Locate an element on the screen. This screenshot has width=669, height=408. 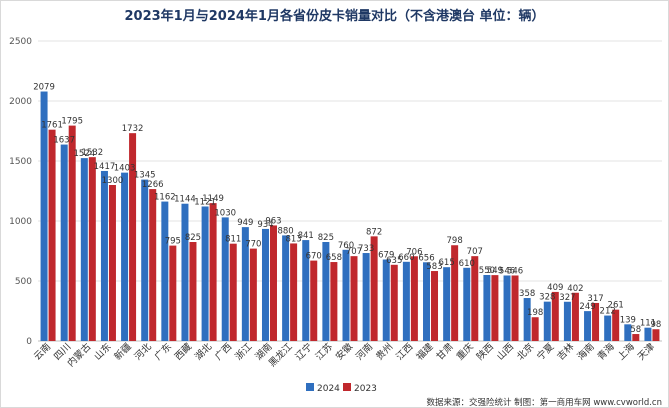
data-label-2024: 1417 is located at coordinates (105, 167).